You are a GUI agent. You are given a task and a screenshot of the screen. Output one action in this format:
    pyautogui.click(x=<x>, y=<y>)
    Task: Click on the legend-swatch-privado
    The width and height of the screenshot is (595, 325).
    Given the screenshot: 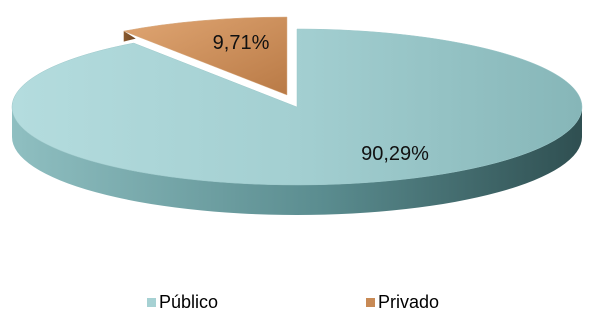 What is the action you would take?
    pyautogui.click(x=370, y=302)
    